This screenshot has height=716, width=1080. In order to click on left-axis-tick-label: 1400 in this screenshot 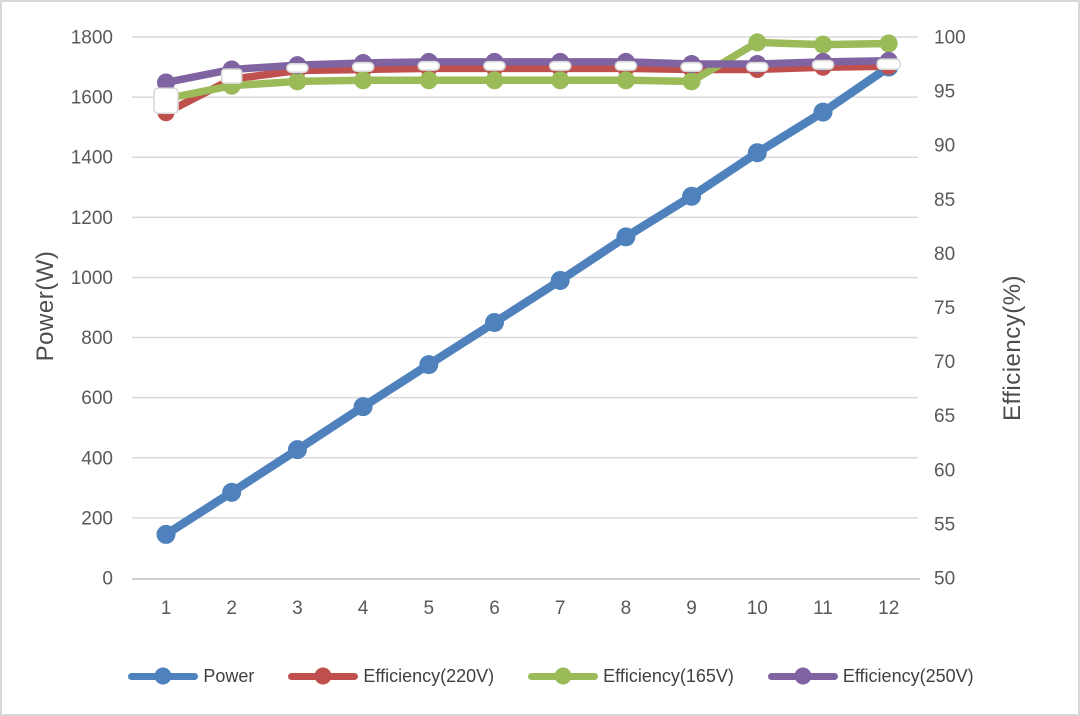, I will do `click(92, 158)`.